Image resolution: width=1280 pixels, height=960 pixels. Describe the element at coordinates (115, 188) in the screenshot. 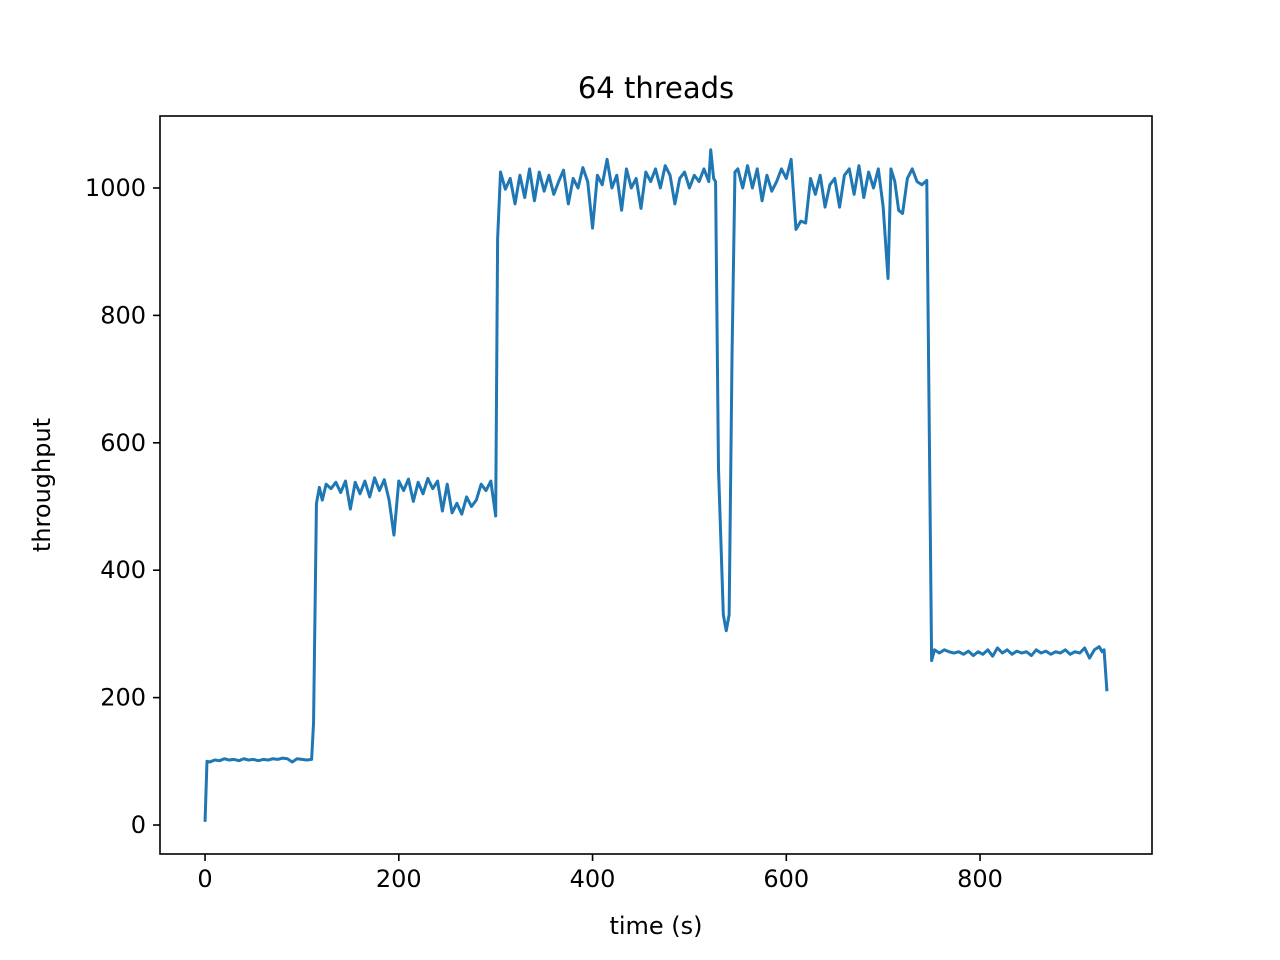

I see `y-tick-label: 1000` at that location.